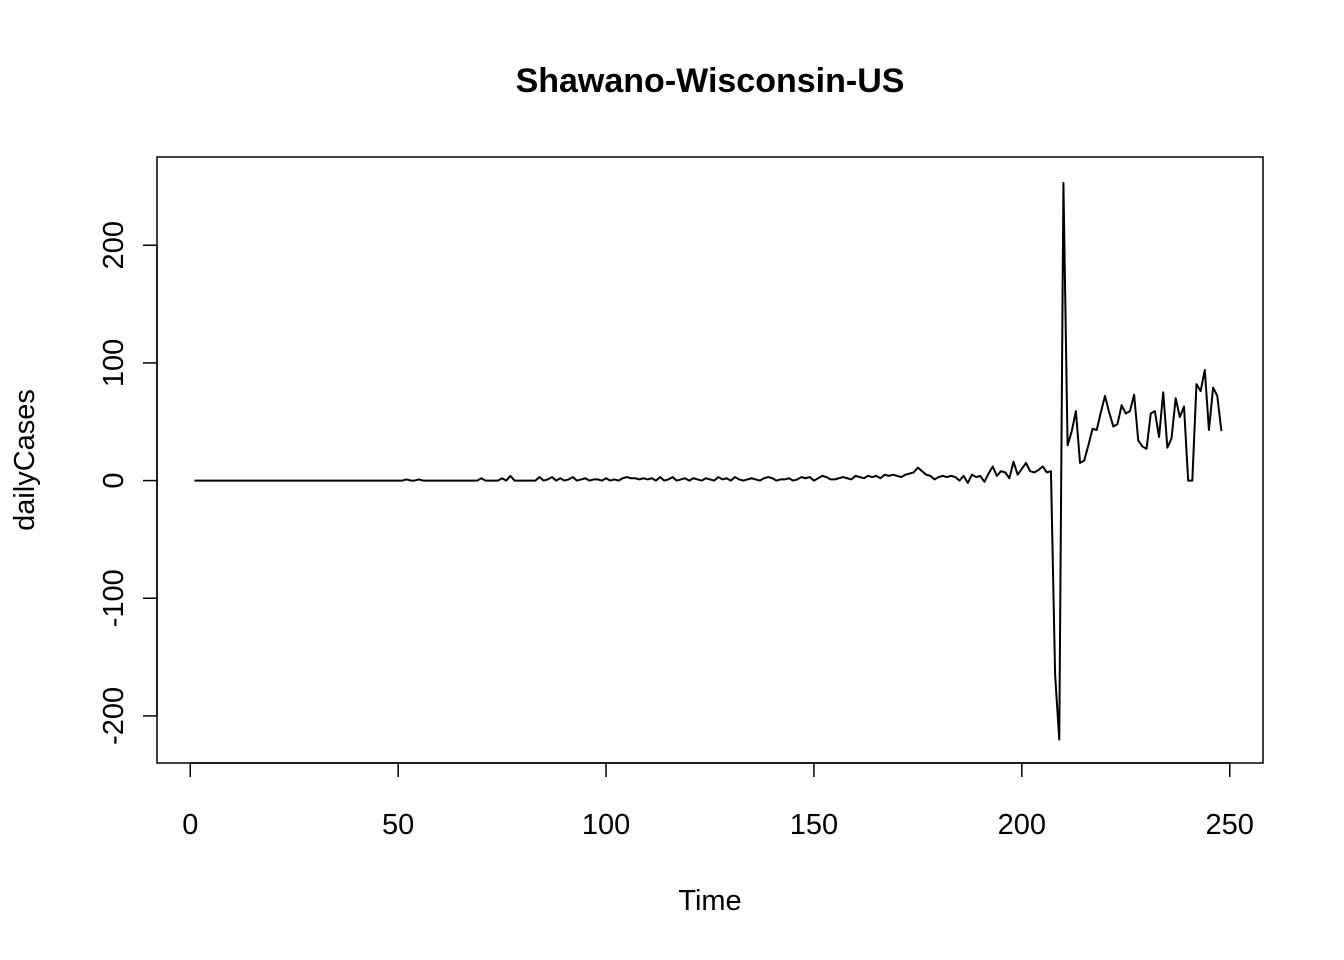  What do you see at coordinates (114, 598) in the screenshot?
I see `y-tick-label: -100` at bounding box center [114, 598].